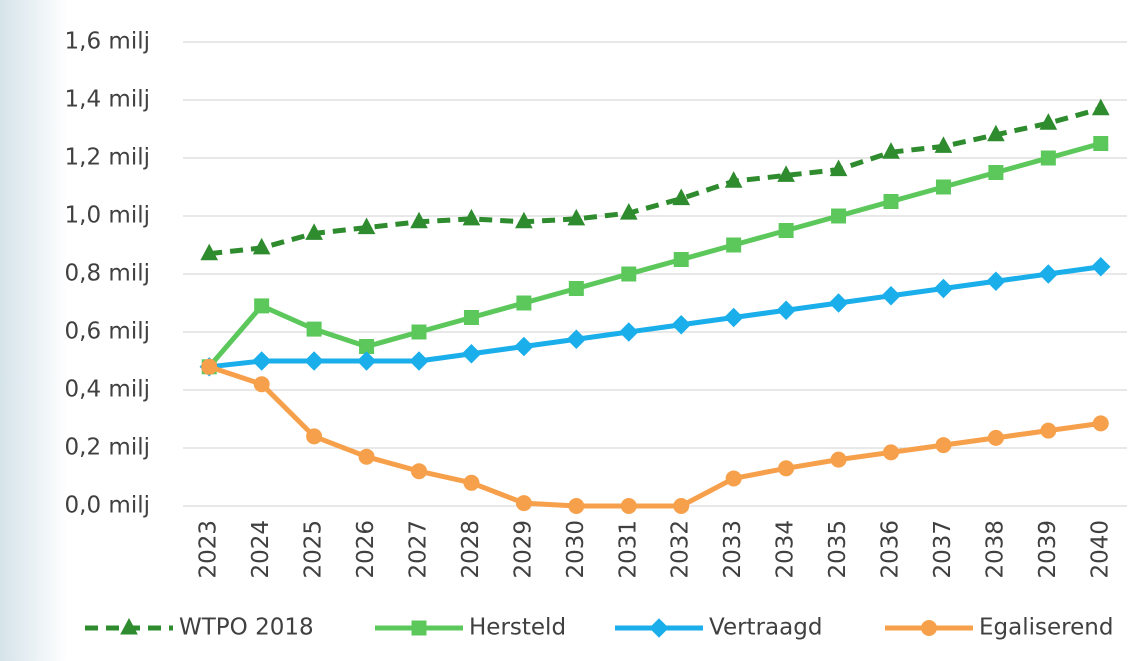 This screenshot has height=661, width=1134. What do you see at coordinates (1100, 549) in the screenshot?
I see `x-tick-label: 2040` at bounding box center [1100, 549].